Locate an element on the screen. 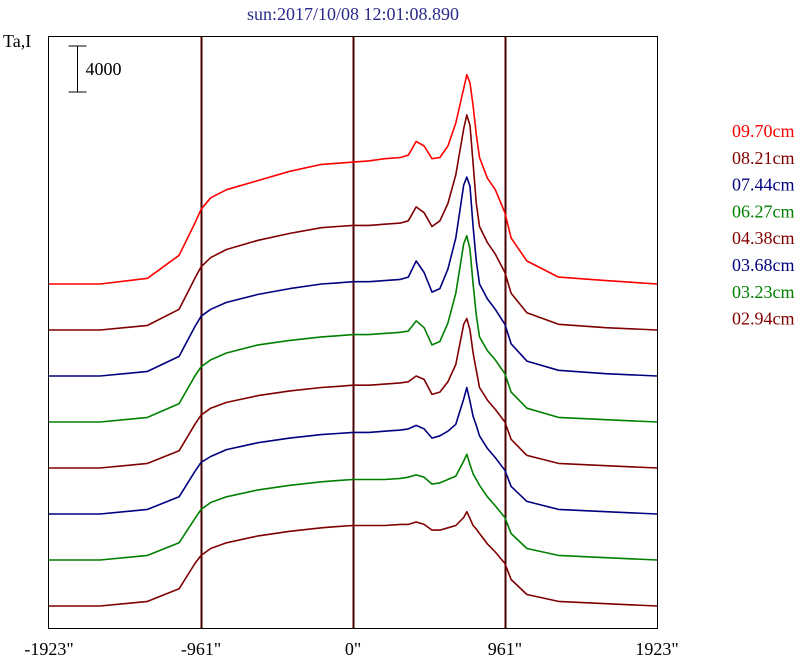 The image size is (807, 662). legend-entry: 08.21cm is located at coordinates (763, 158).